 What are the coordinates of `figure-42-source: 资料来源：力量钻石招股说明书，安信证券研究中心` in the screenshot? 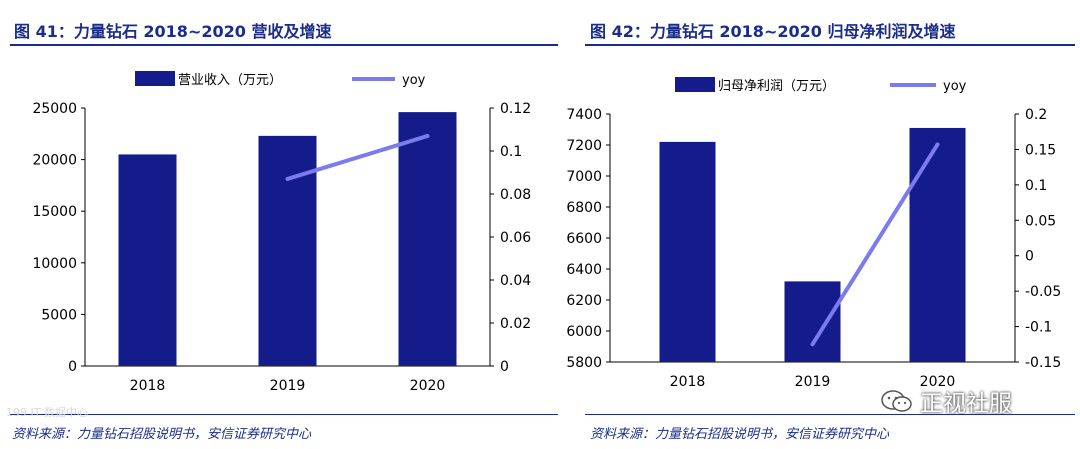 It's located at (740, 434).